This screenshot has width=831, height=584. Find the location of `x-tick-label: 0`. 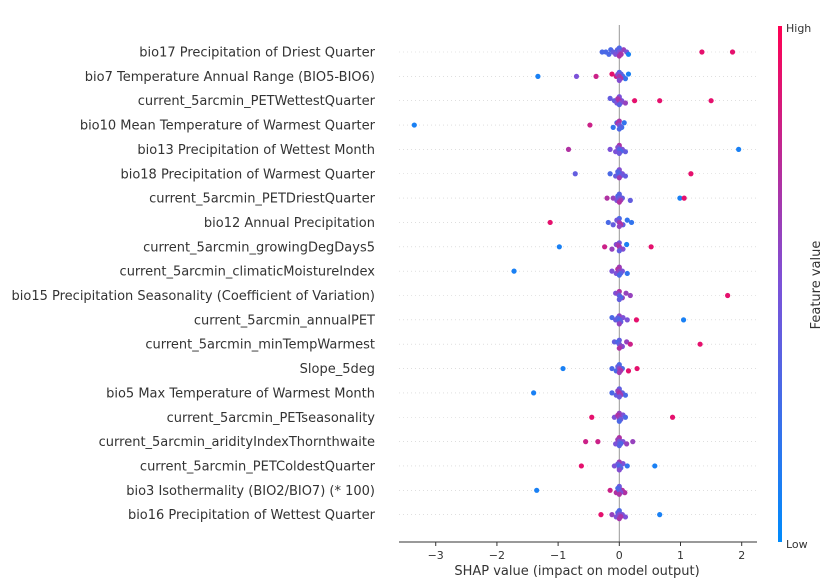

x-tick-label: 0 is located at coordinates (619, 555).